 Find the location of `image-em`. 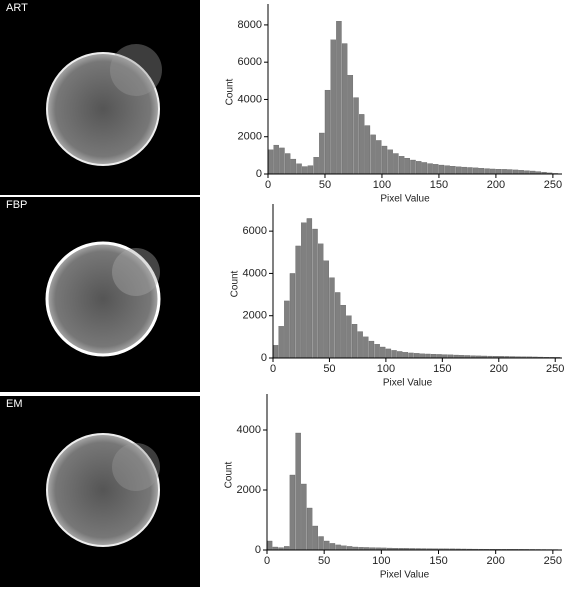

image-em is located at coordinates (100, 491).